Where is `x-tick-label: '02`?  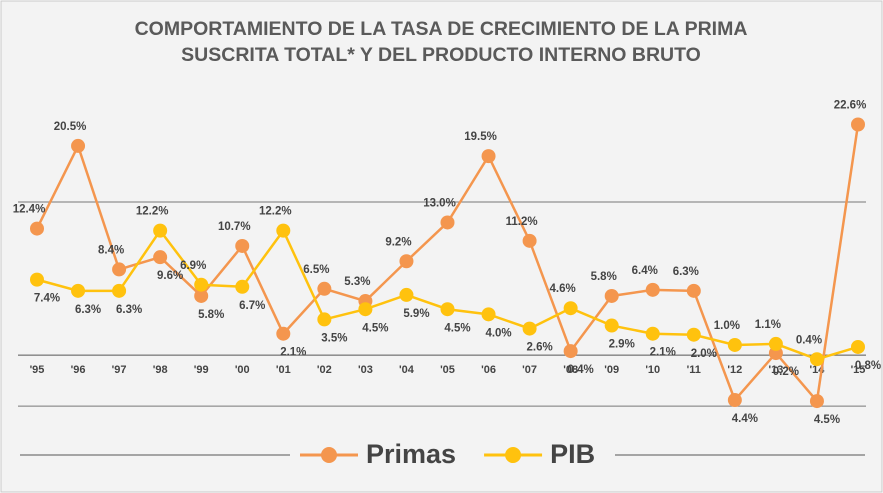
x-tick-label: '02 is located at coordinates (324, 370).